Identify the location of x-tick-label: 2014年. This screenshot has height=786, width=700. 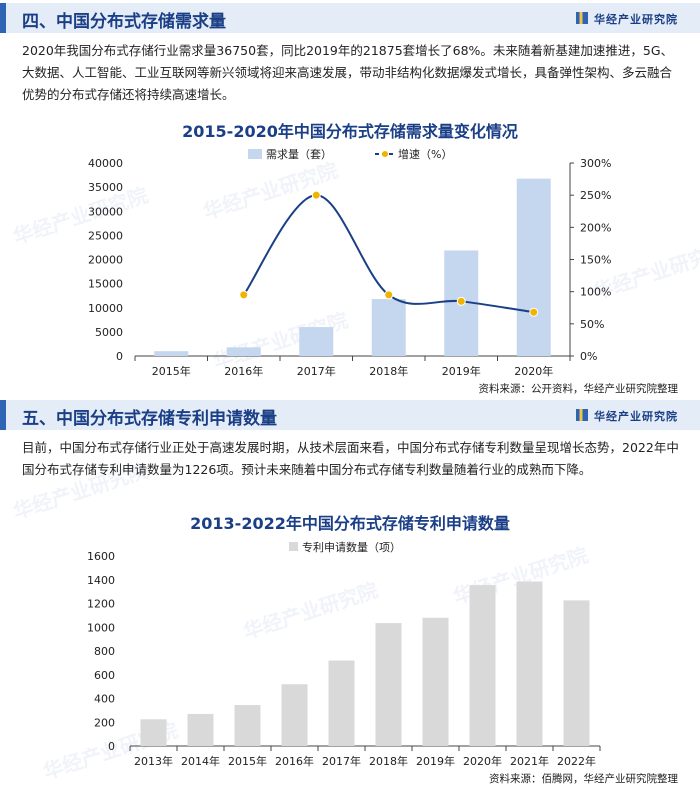
(200, 761).